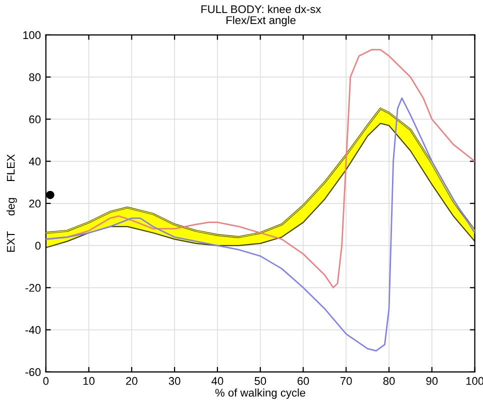  What do you see at coordinates (260, 393) in the screenshot?
I see `x-axis-title: % of walking cycle` at bounding box center [260, 393].